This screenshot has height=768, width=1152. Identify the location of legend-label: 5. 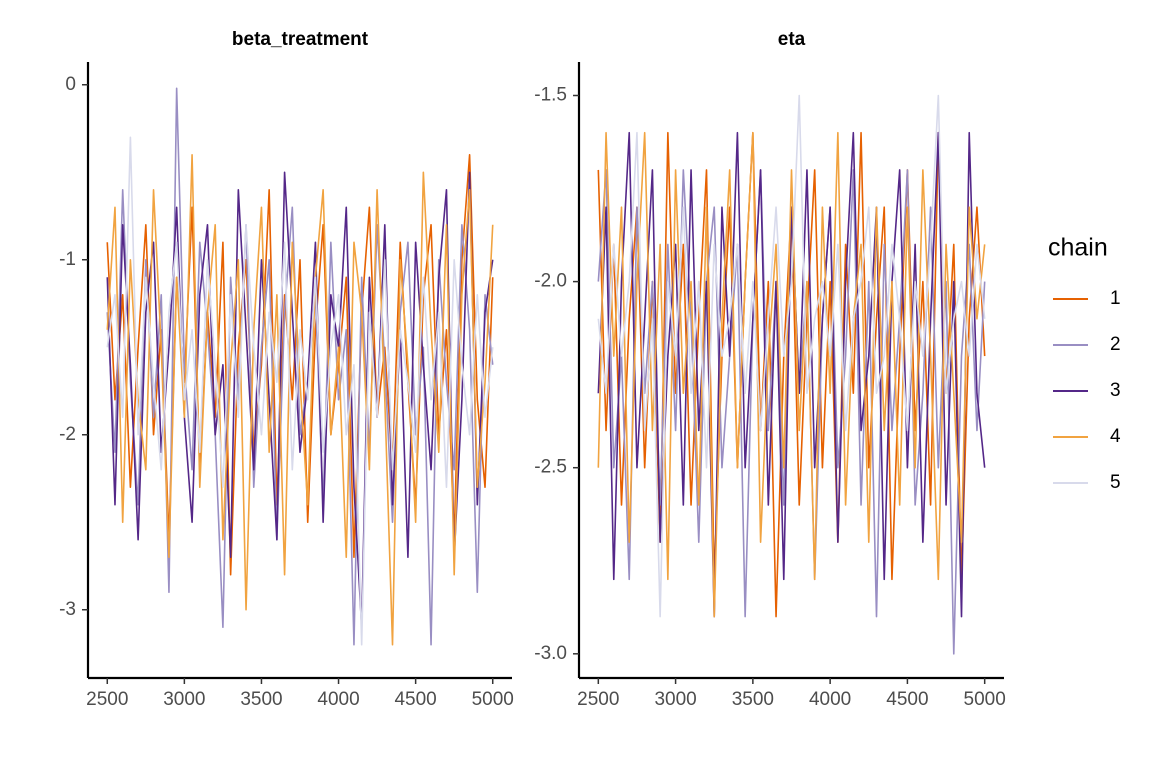
(1115, 482).